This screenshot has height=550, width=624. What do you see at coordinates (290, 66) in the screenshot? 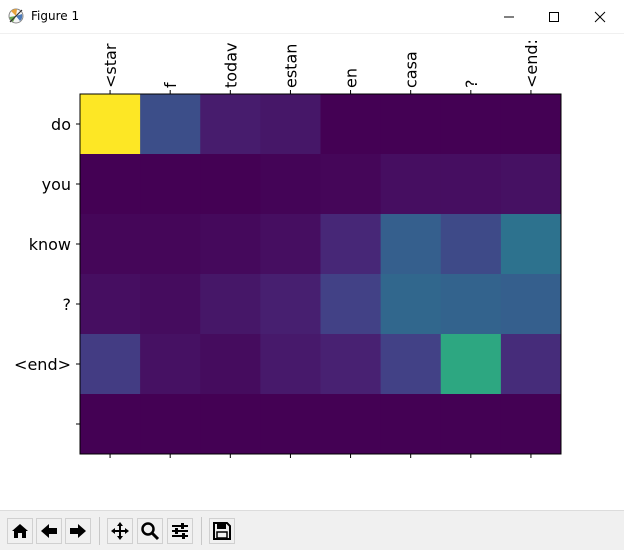
I see `x-tick-label: estan` at bounding box center [290, 66].